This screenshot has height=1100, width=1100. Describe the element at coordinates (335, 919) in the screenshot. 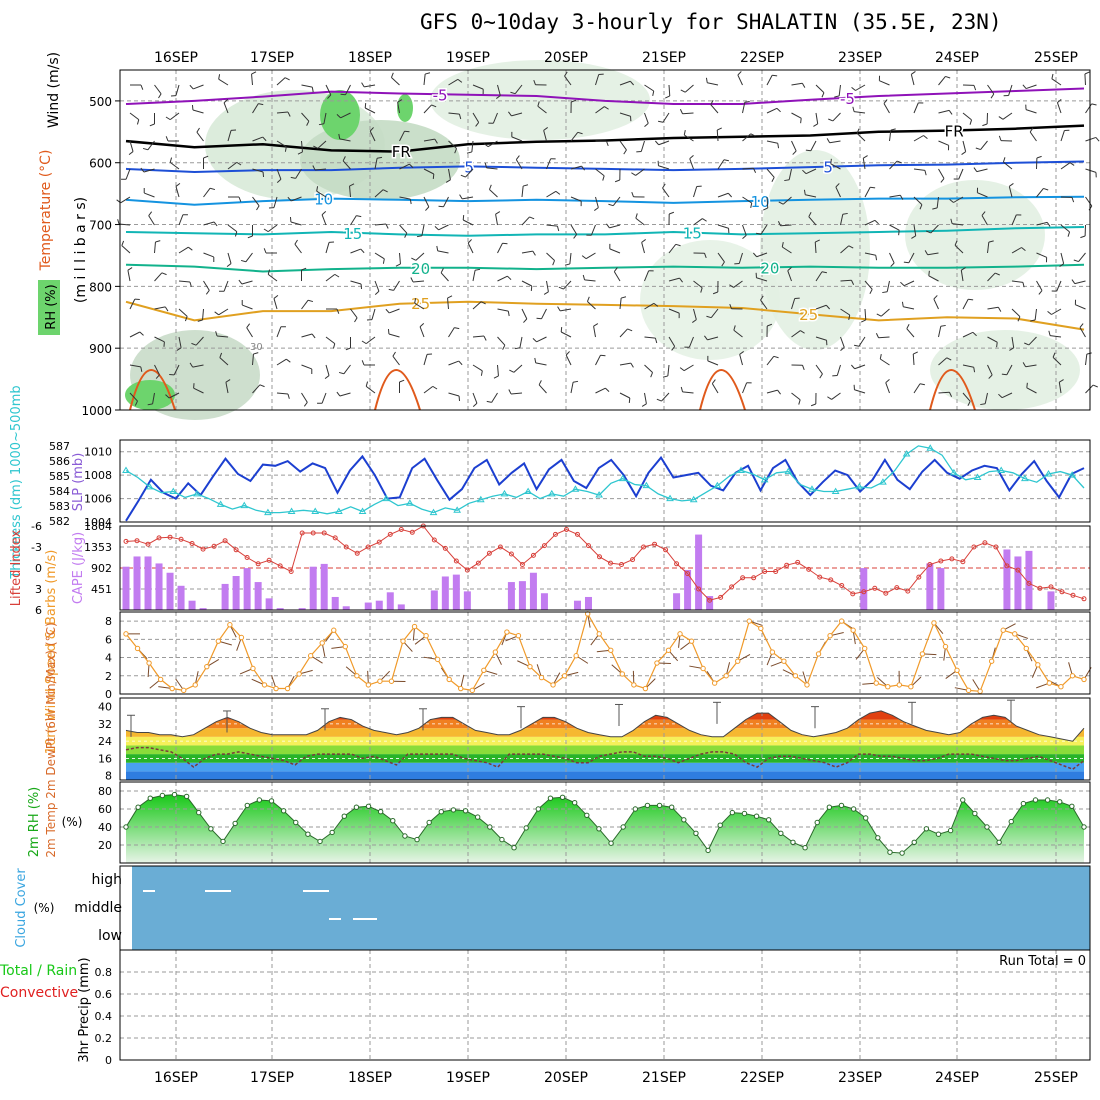

I see `cloud-gap` at that location.